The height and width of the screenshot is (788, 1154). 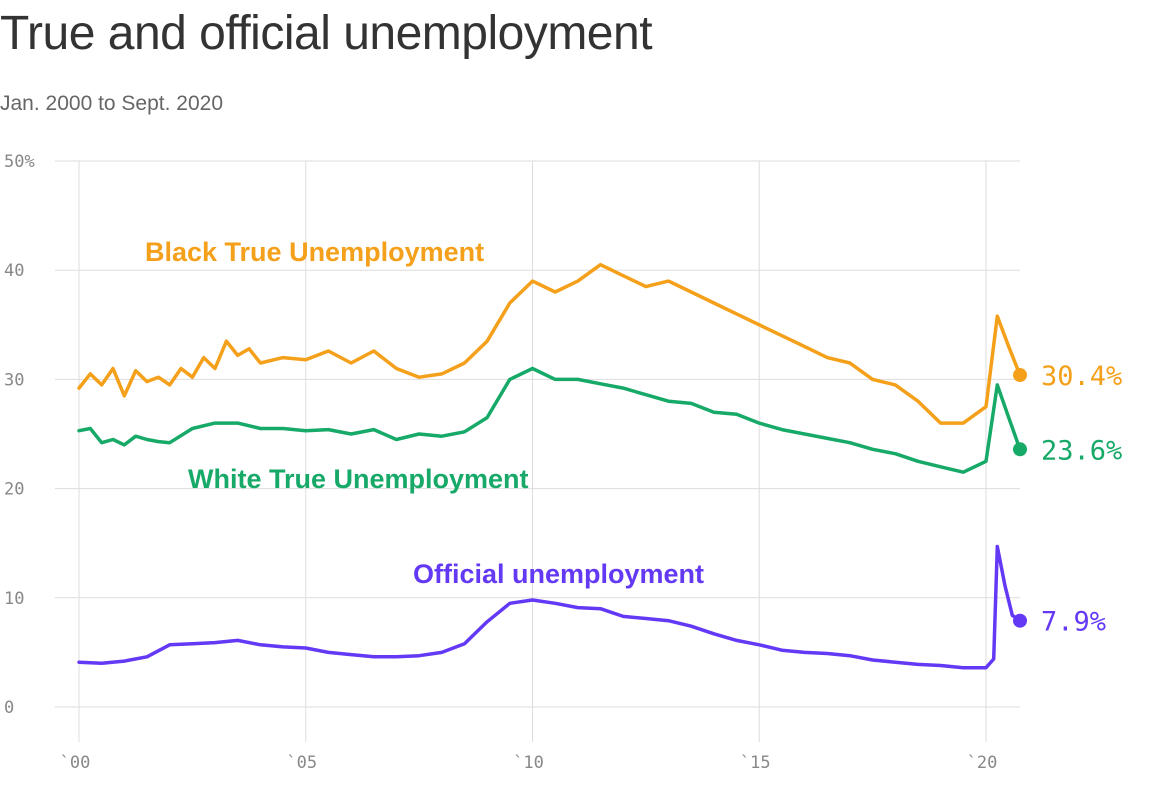 What do you see at coordinates (755, 763) in the screenshot?
I see `x-tick-label: `15` at bounding box center [755, 763].